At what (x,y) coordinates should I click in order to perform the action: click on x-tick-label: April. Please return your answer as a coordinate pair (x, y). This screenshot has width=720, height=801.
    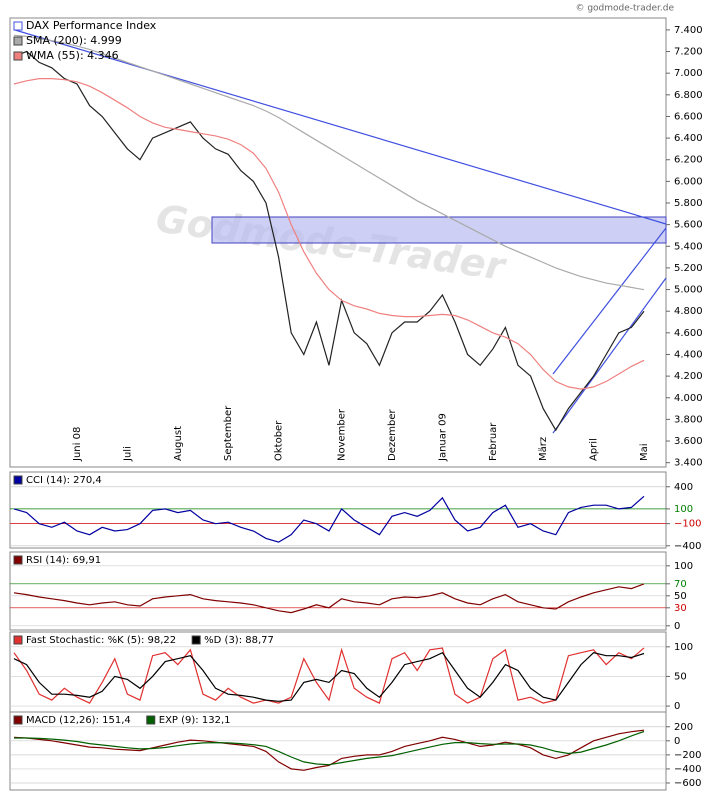
    Looking at the image, I should click on (594, 449).